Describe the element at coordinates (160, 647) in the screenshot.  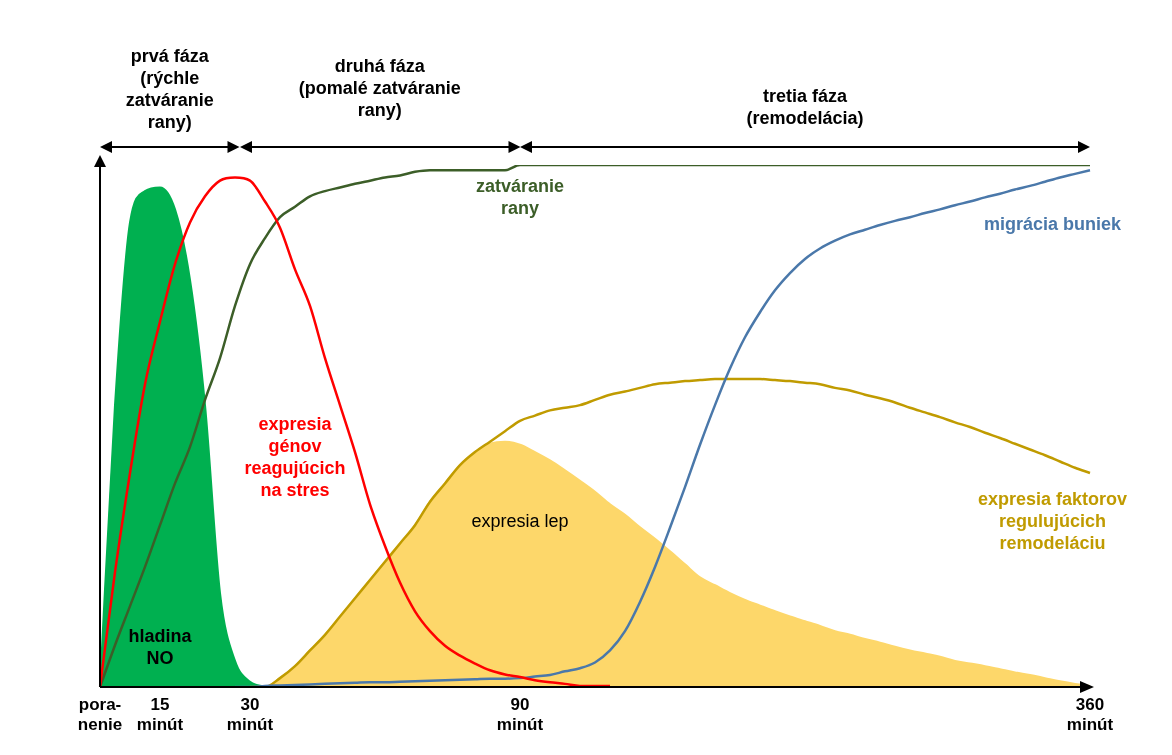
I see `series-label: hladina NO` at that location.